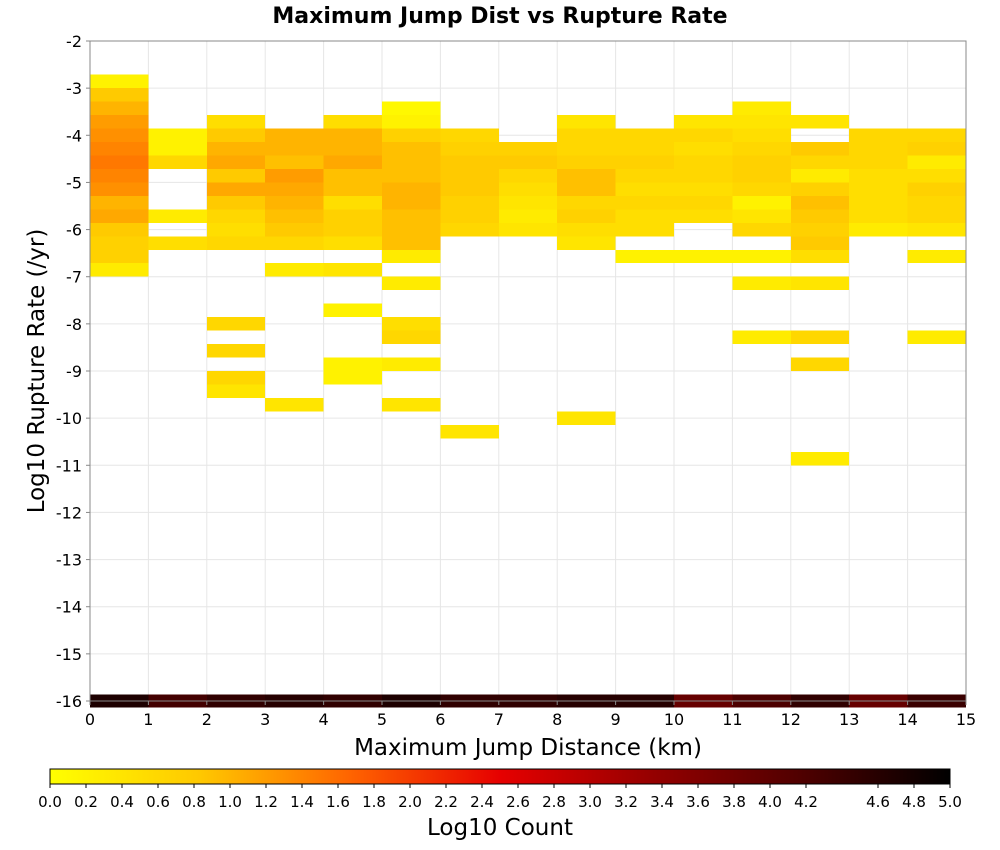 The width and height of the screenshot is (1000, 850). What do you see at coordinates (266, 802) in the screenshot?
I see `colorbar-tick-label: 1.2` at bounding box center [266, 802].